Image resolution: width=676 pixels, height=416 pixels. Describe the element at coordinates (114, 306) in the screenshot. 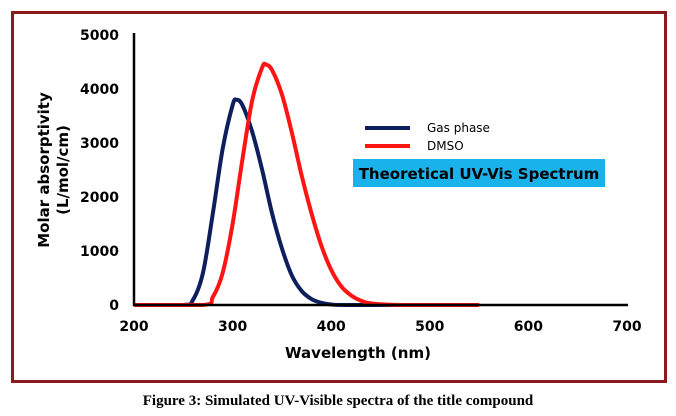

I see `y-tick-label: 0` at that location.